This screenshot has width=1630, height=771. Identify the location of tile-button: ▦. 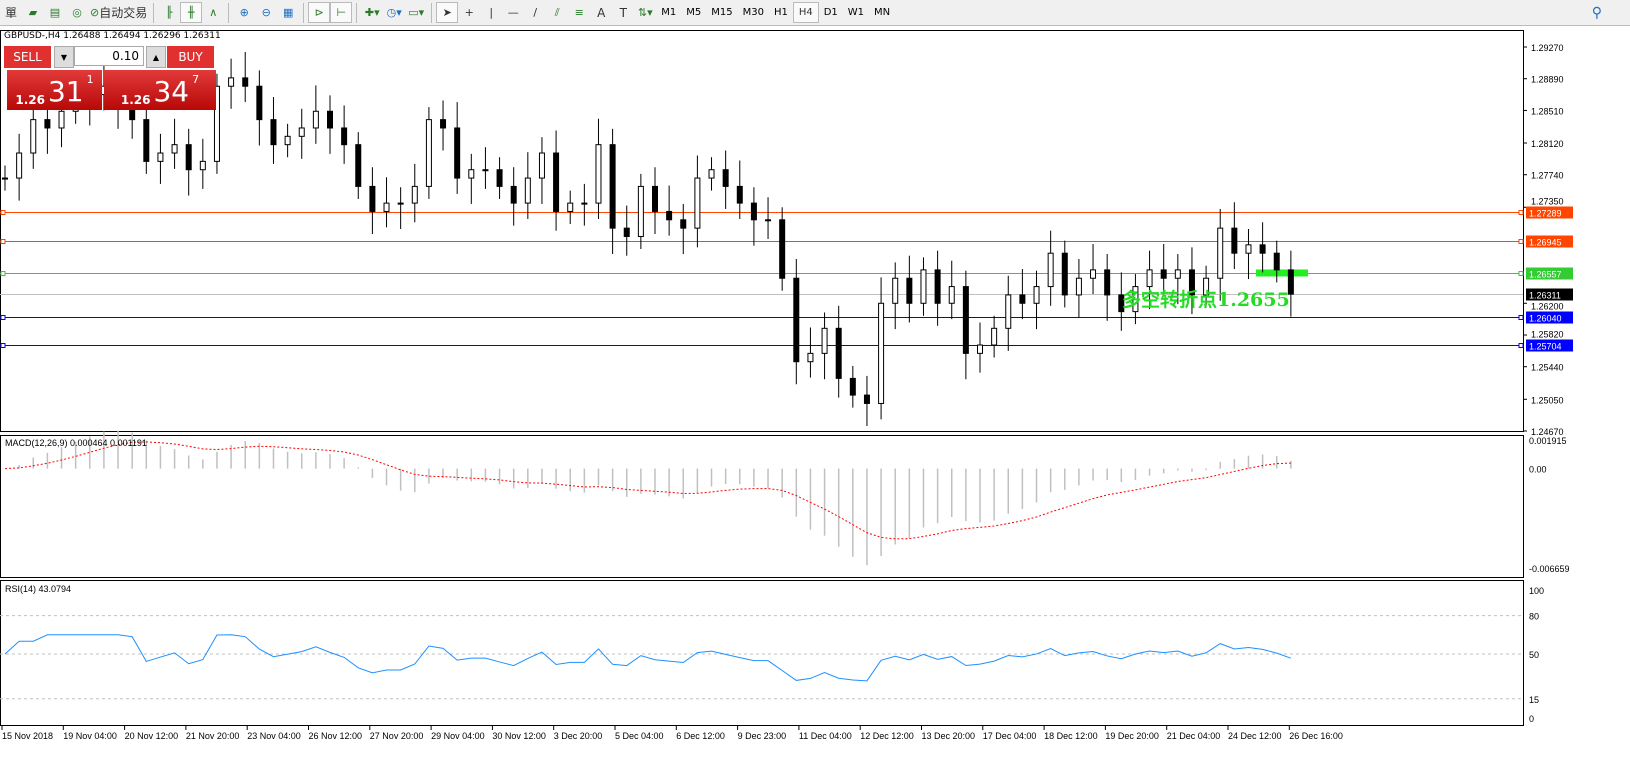
(288, 12).